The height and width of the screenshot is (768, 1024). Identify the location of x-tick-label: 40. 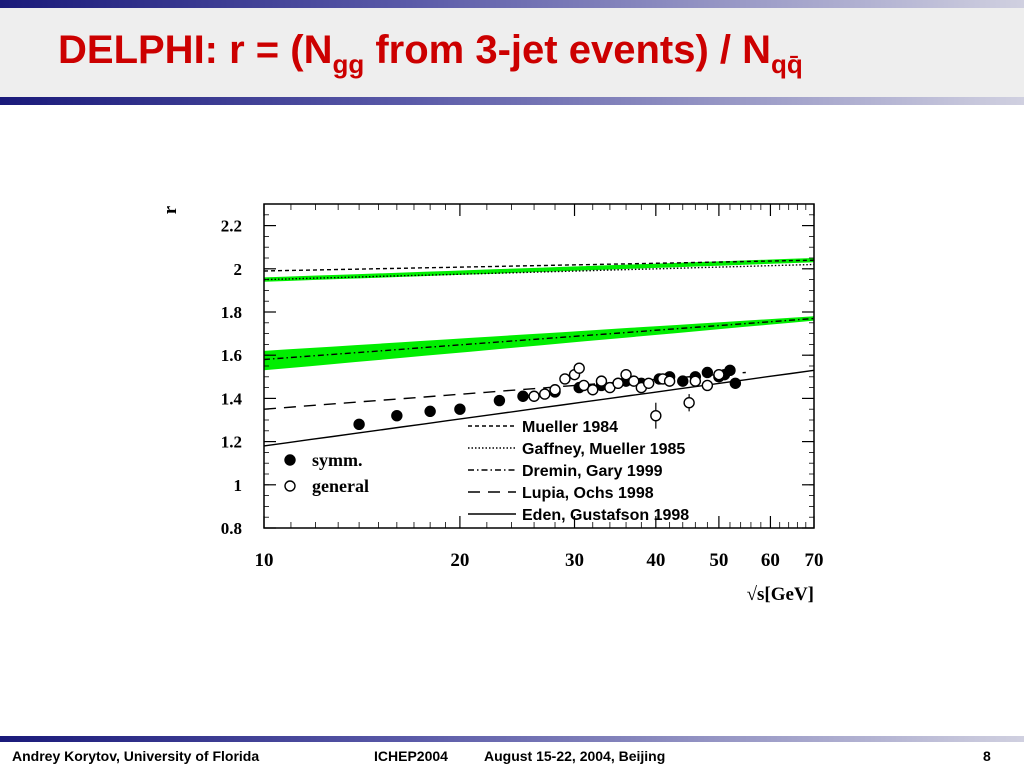
(655, 560).